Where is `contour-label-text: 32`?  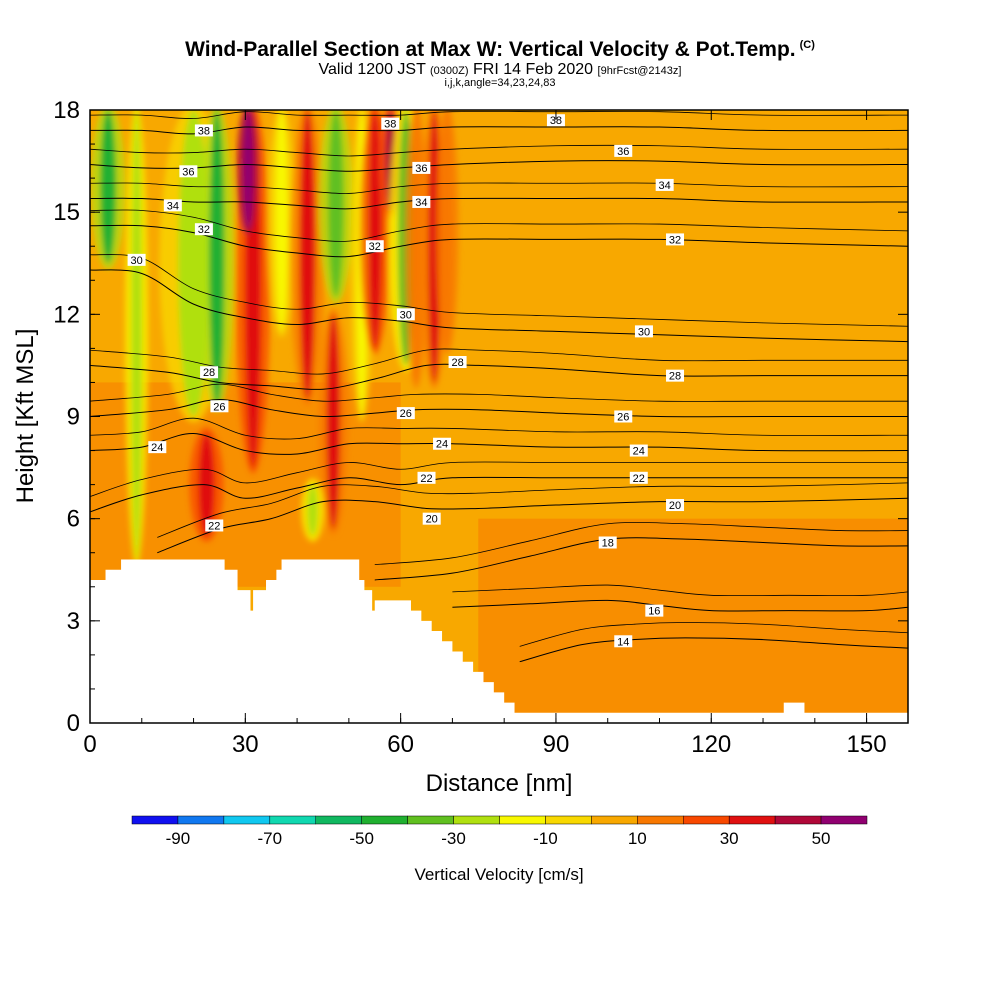 contour-label-text: 32 is located at coordinates (675, 240).